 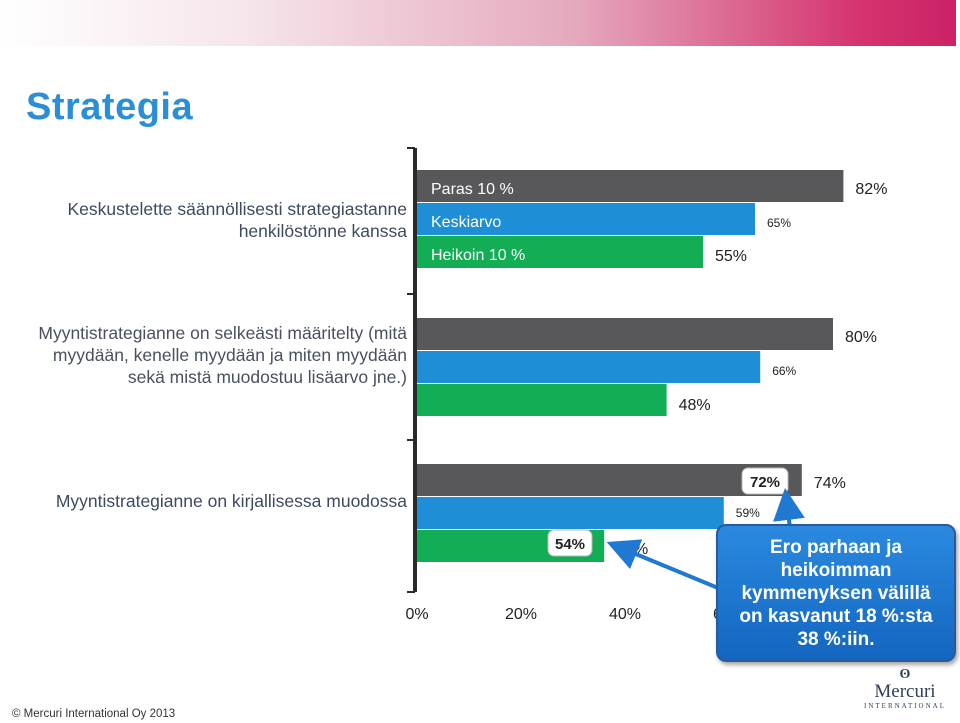 I want to click on value-label-1-3: 55%, so click(x=731, y=256).